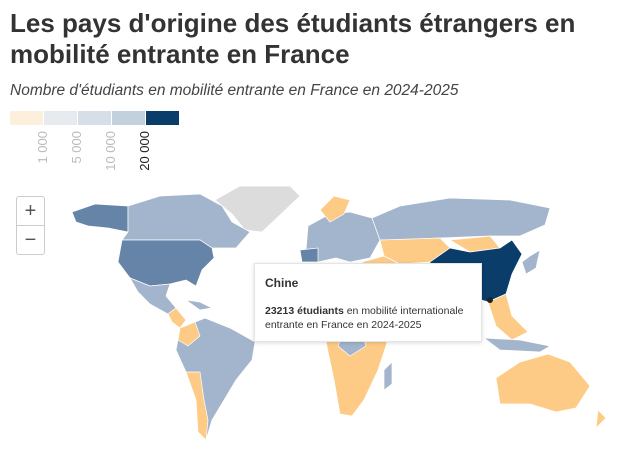 The height and width of the screenshot is (464, 621). What do you see at coordinates (490, 300) in the screenshot?
I see `selected-point` at bounding box center [490, 300].